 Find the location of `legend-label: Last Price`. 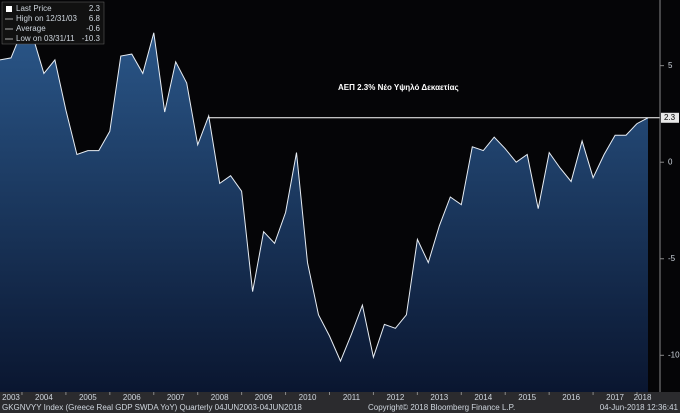

legend-label: Last Price is located at coordinates (34, 8).